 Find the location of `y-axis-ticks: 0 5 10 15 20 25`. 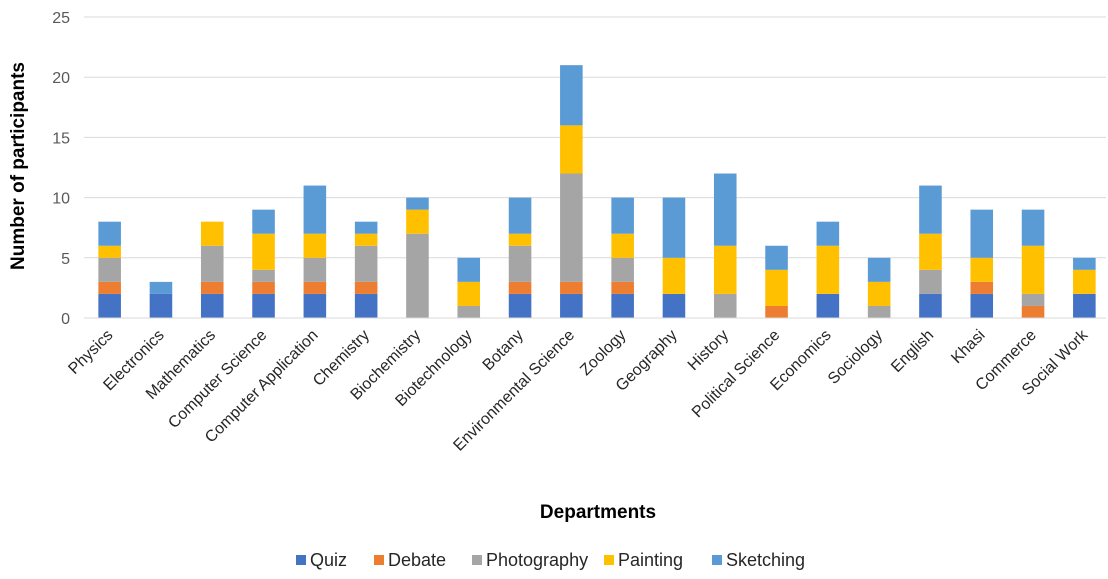

y-axis-ticks: 0 5 10 15 20 25 is located at coordinates (61, 169).